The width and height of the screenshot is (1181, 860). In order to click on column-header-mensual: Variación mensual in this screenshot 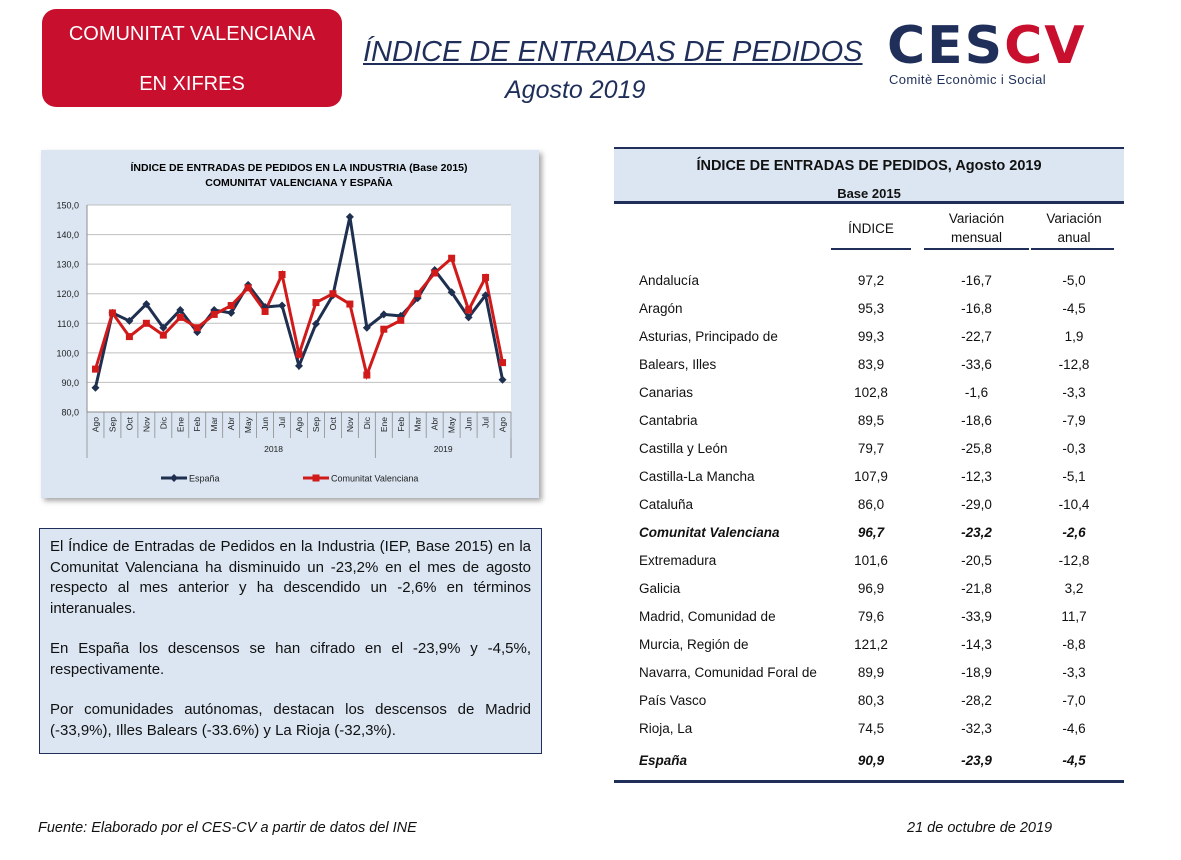, I will do `click(976, 228)`.